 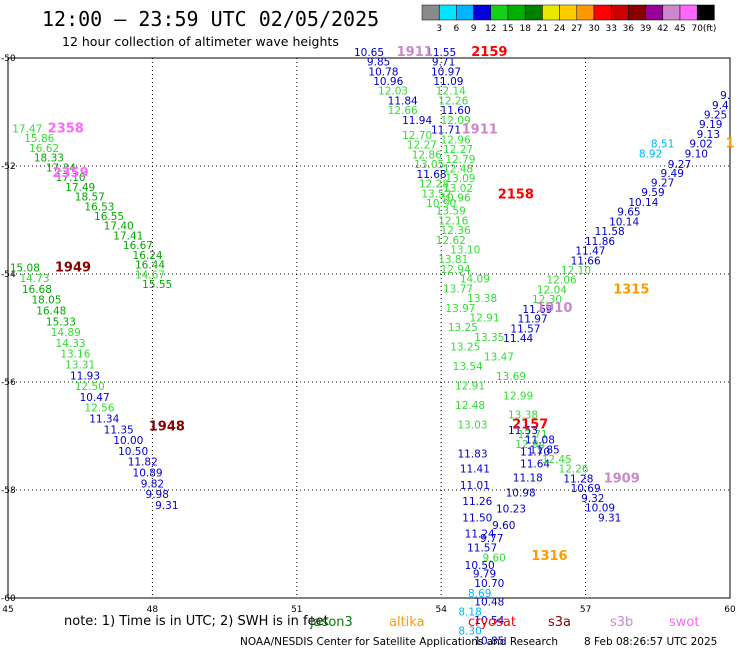 What do you see at coordinates (586, 489) in the screenshot?
I see `data-point-label: 10.69` at bounding box center [586, 489].